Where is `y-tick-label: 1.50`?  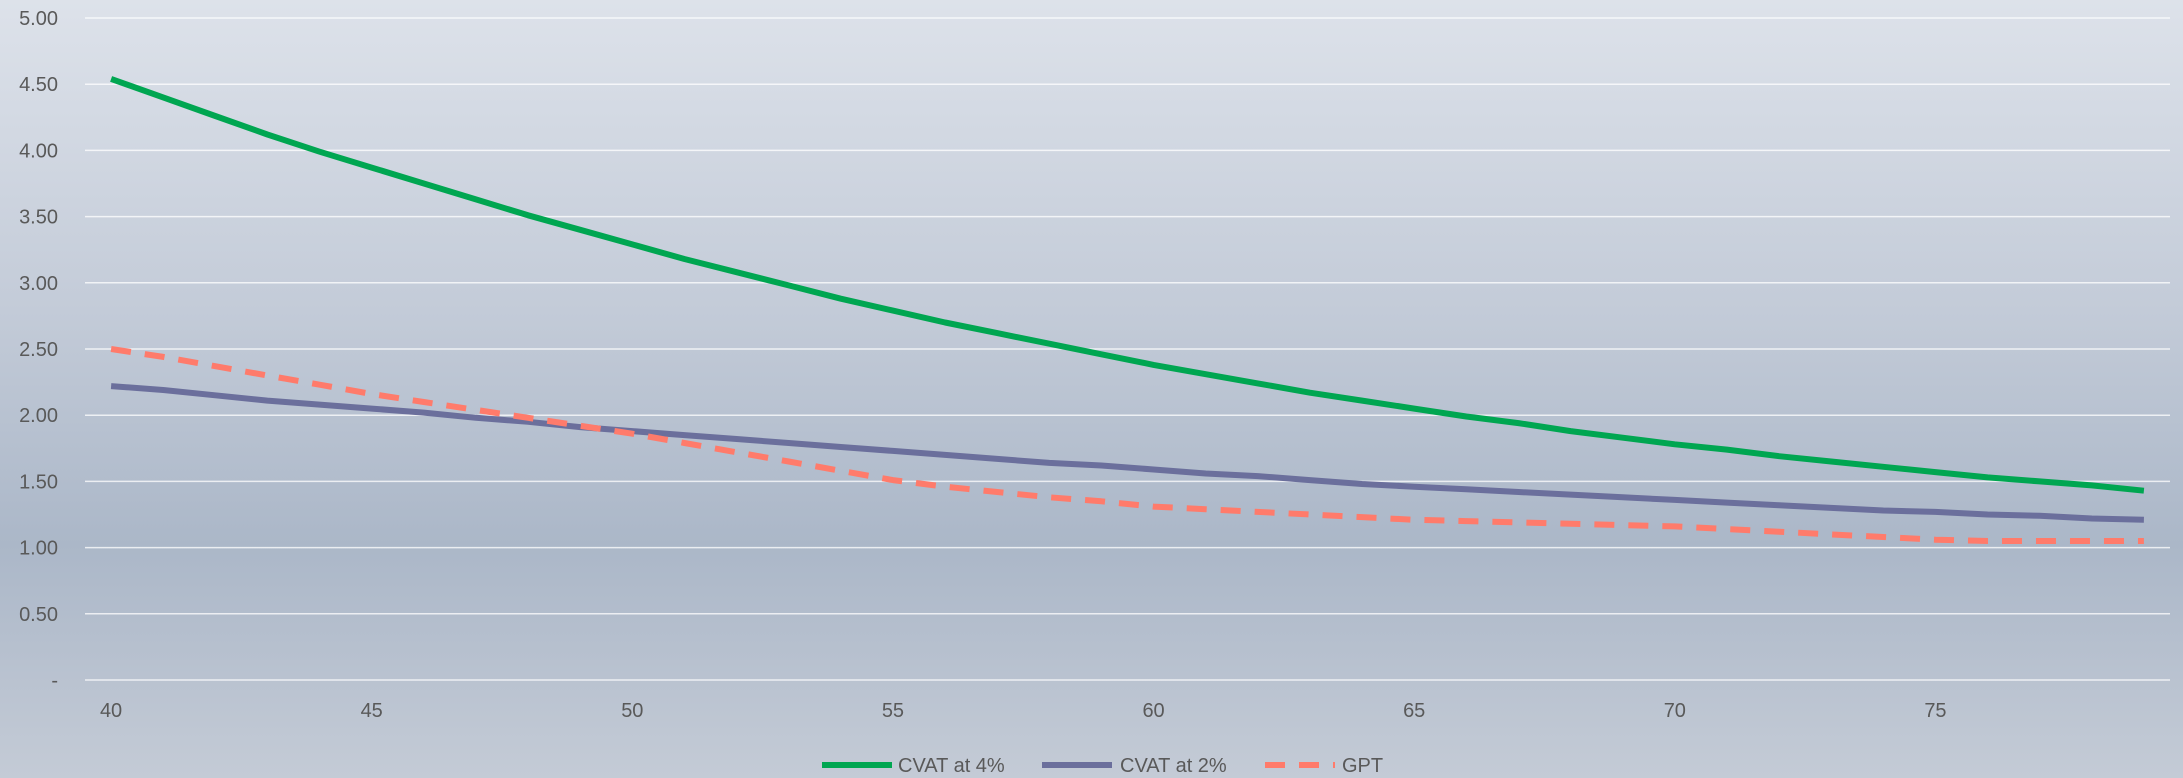
y-tick-label: 1.50 is located at coordinates (38, 482).